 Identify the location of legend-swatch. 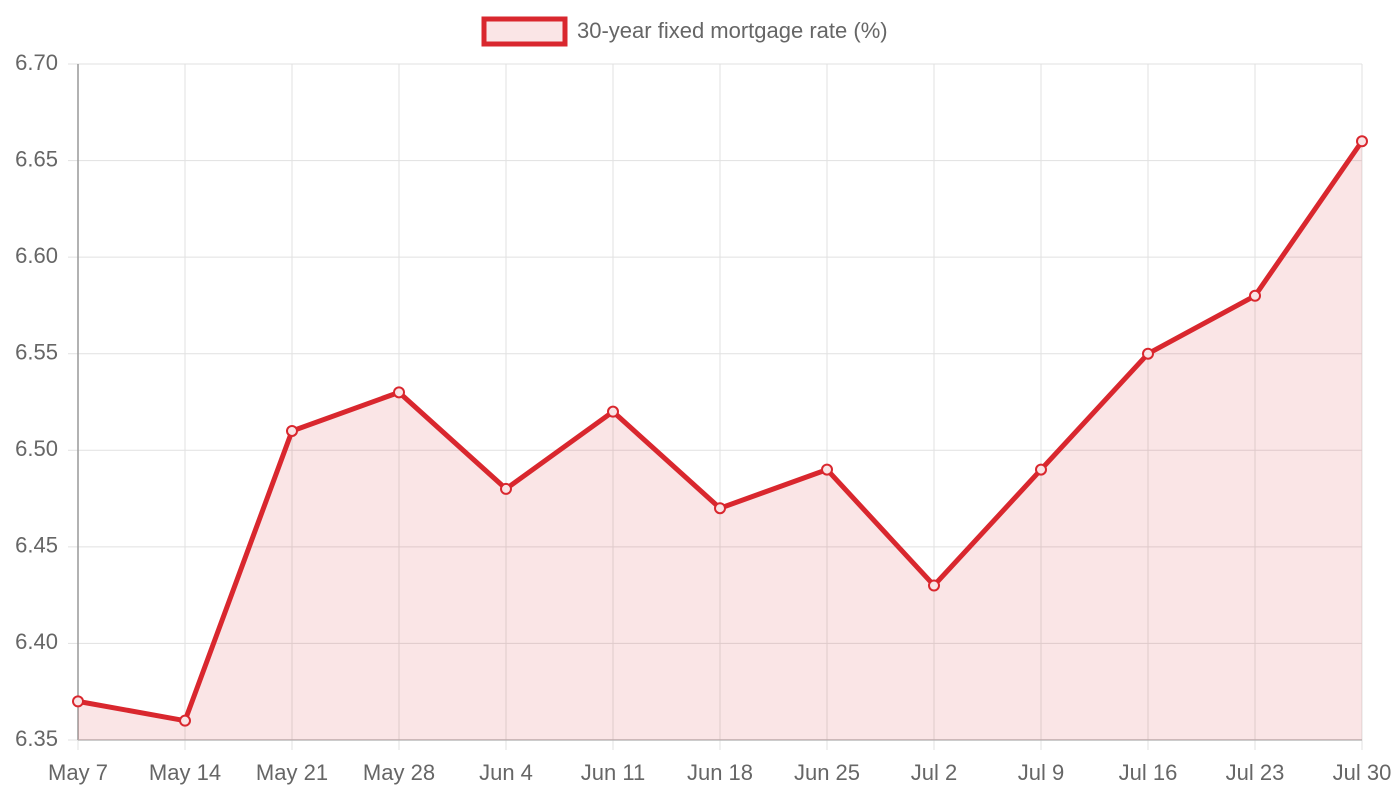
(524, 31).